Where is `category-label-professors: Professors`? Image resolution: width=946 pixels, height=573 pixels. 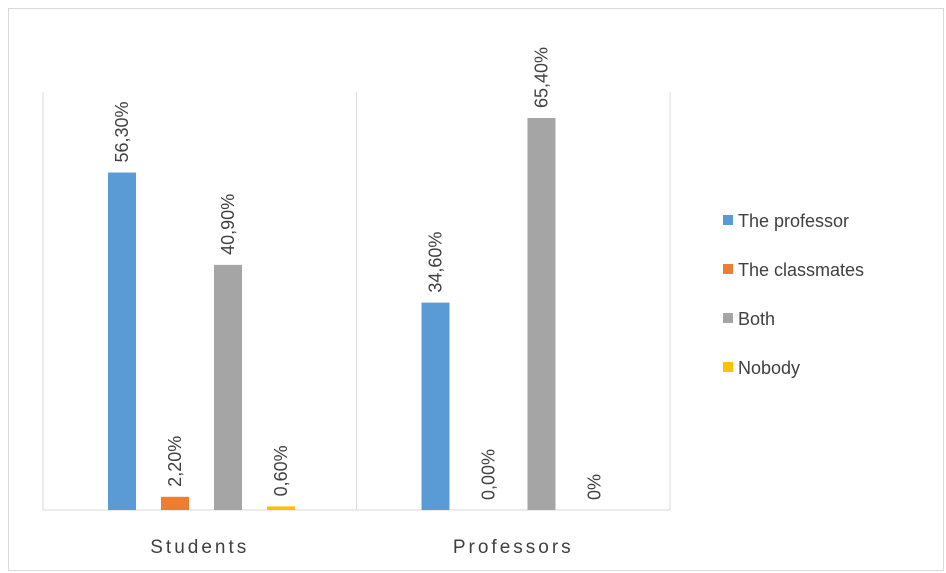 category-label-professors: Professors is located at coordinates (513, 547).